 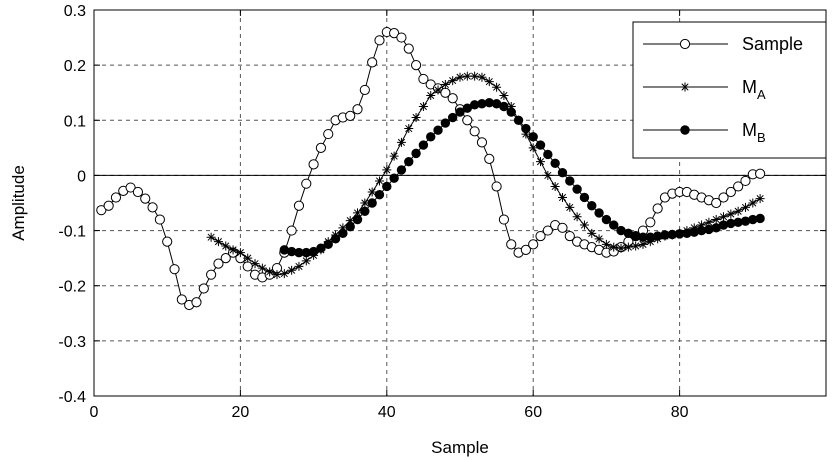 I want to click on legend-entry-sample: Sample, so click(x=723, y=44).